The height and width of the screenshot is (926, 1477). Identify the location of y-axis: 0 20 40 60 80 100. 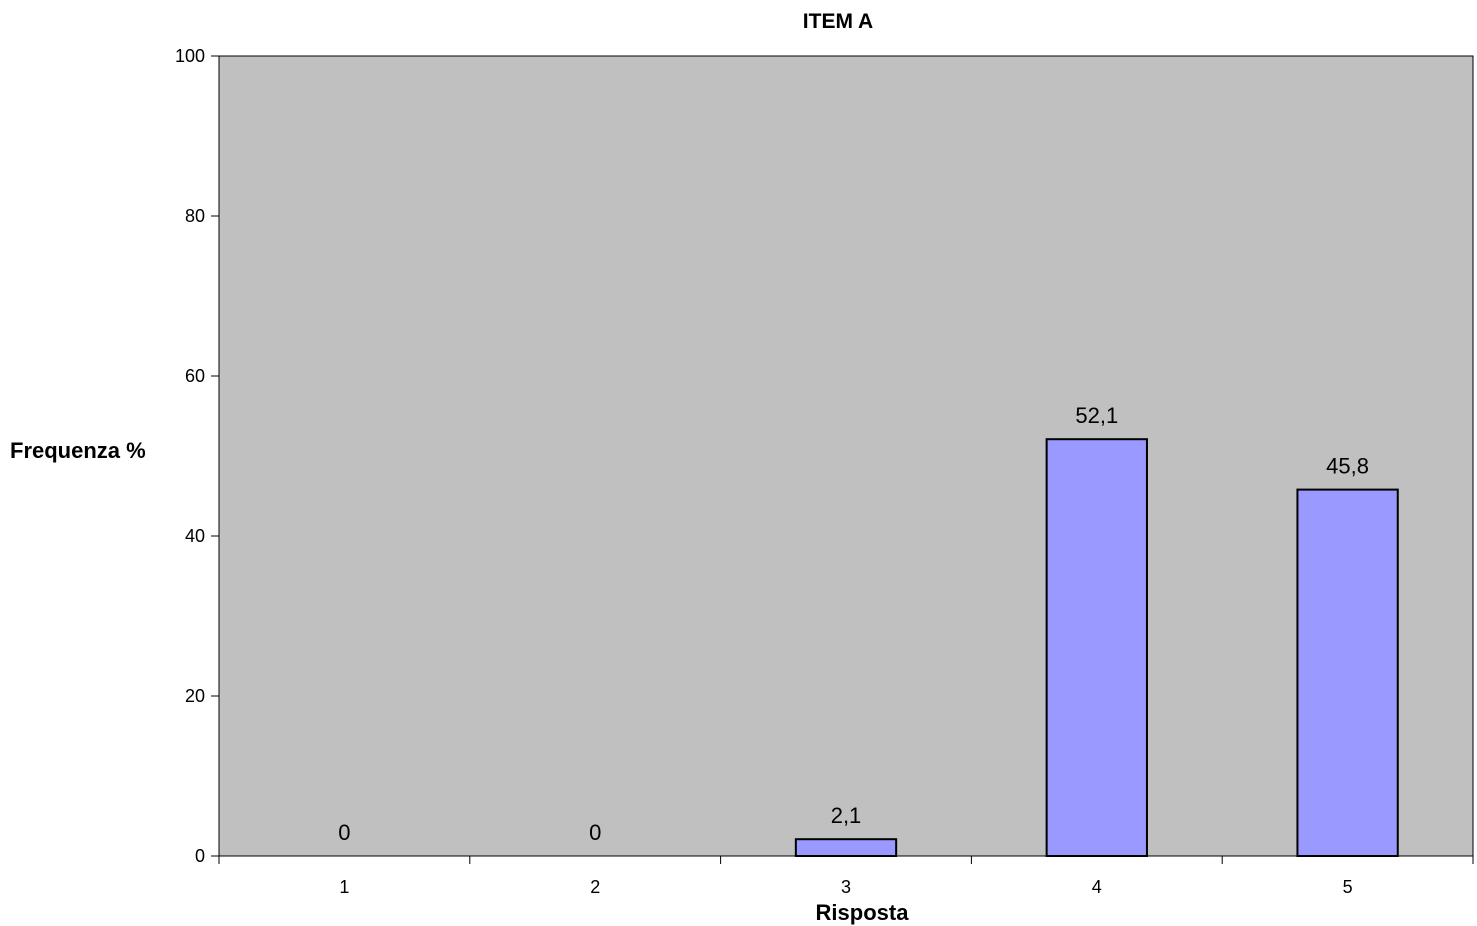
(197, 456).